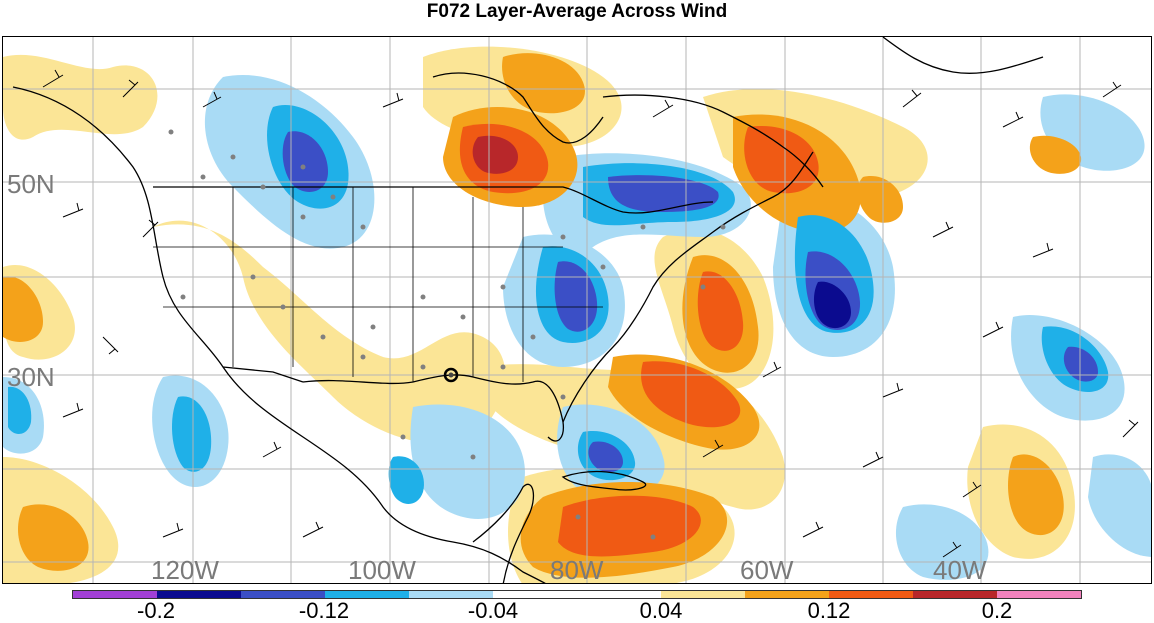 This screenshot has height=623, width=1154. I want to click on coast-gulf, so click(433, 408).